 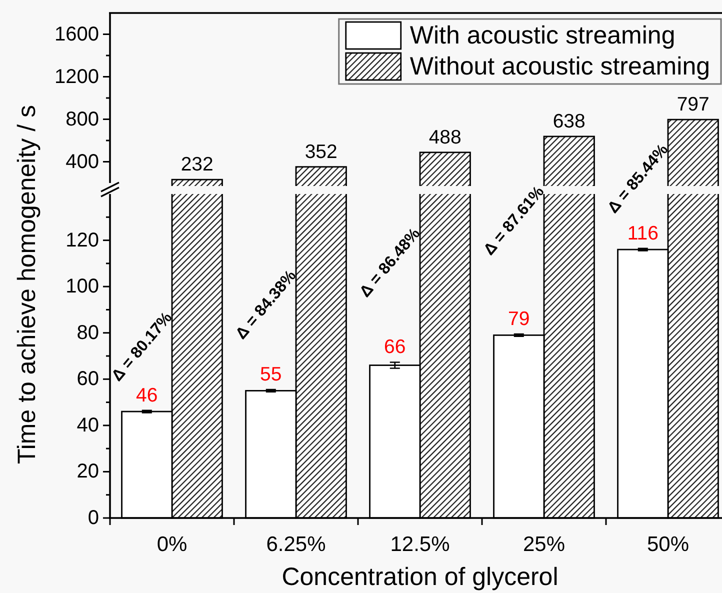 What do you see at coordinates (321, 151) in the screenshot?
I see `data-label: 352` at bounding box center [321, 151].